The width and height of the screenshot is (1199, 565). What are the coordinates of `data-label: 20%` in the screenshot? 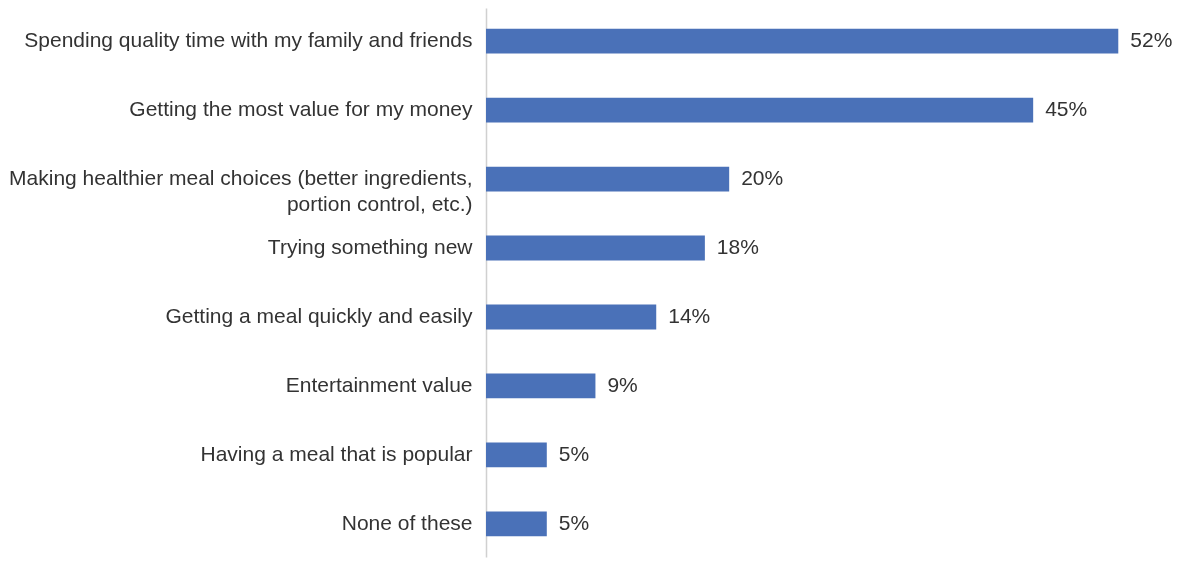 It's located at (762, 178).